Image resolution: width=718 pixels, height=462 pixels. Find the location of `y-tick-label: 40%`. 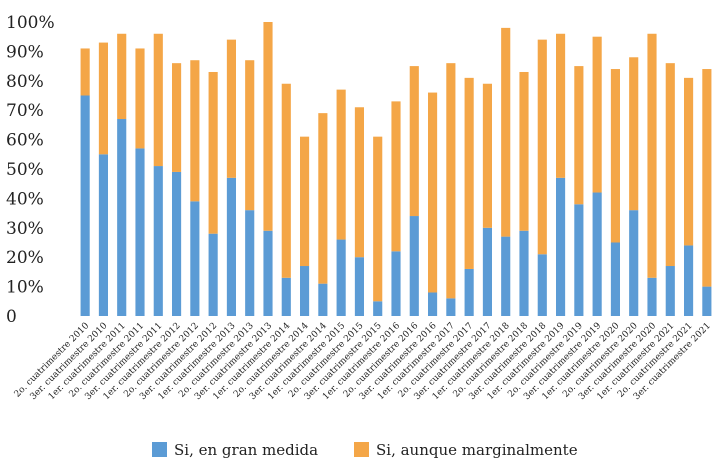

y-tick-label: 40% is located at coordinates (25, 199).